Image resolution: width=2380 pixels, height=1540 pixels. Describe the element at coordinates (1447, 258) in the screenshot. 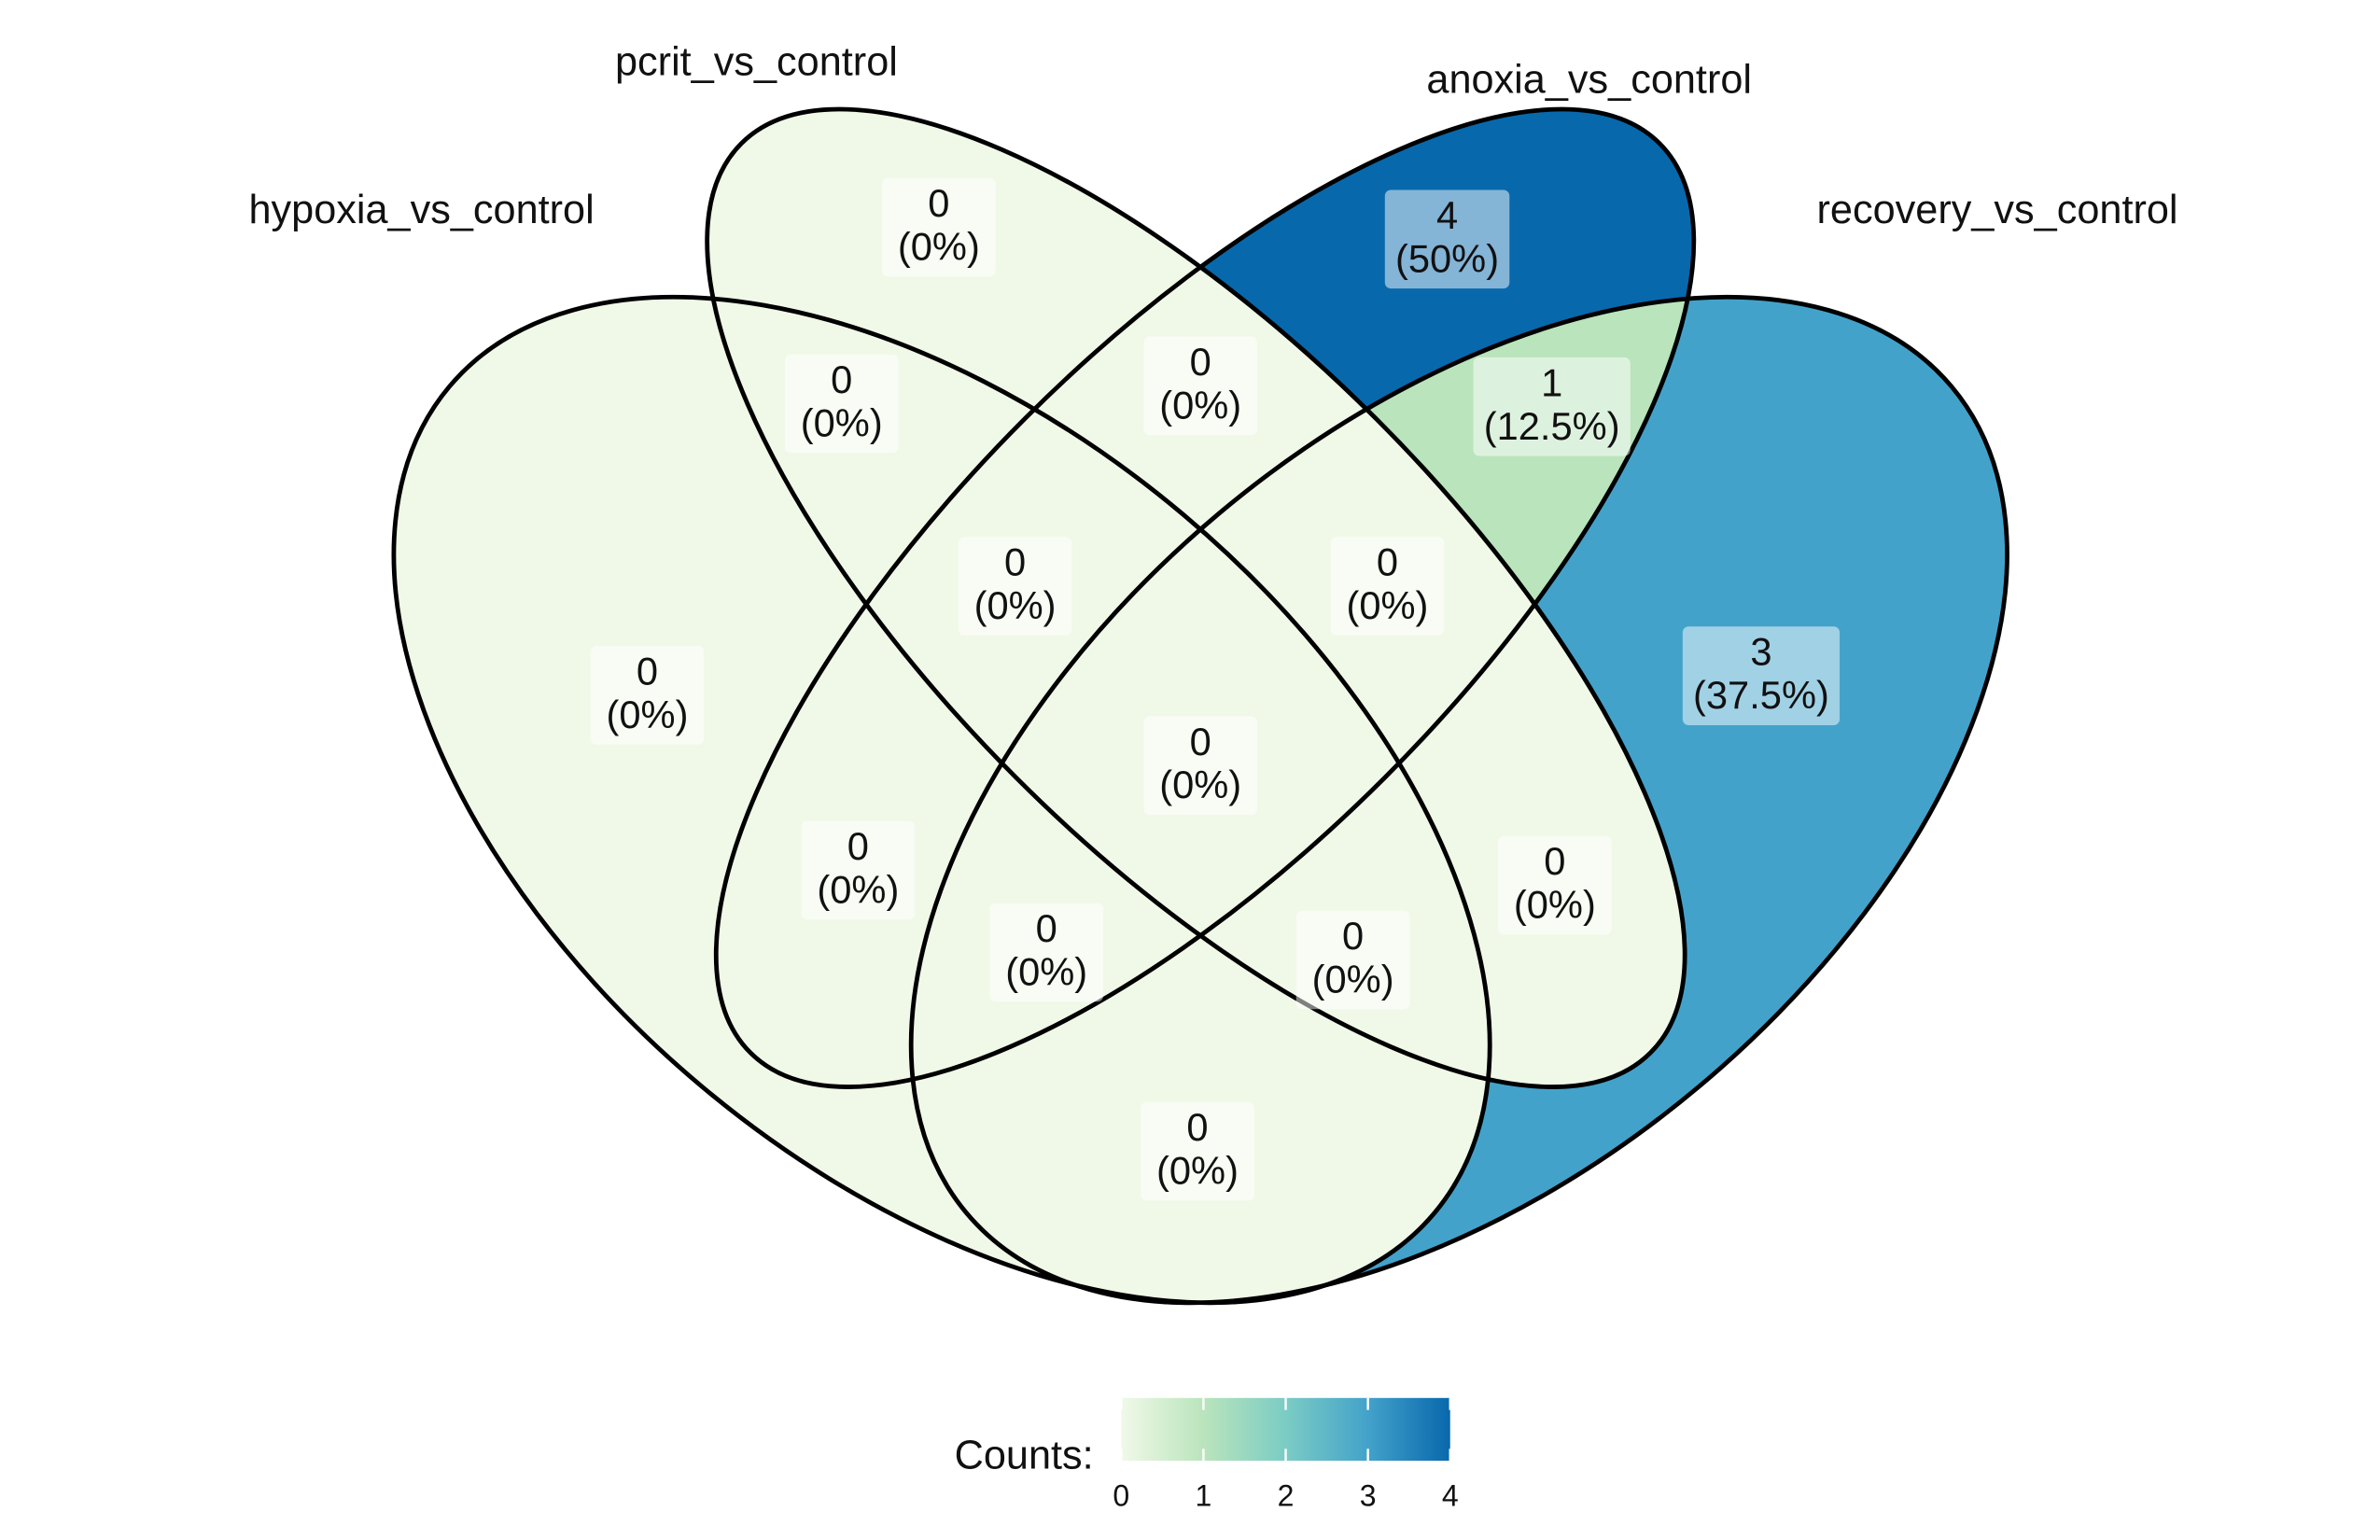

I see `region-percent: (50%)` at that location.